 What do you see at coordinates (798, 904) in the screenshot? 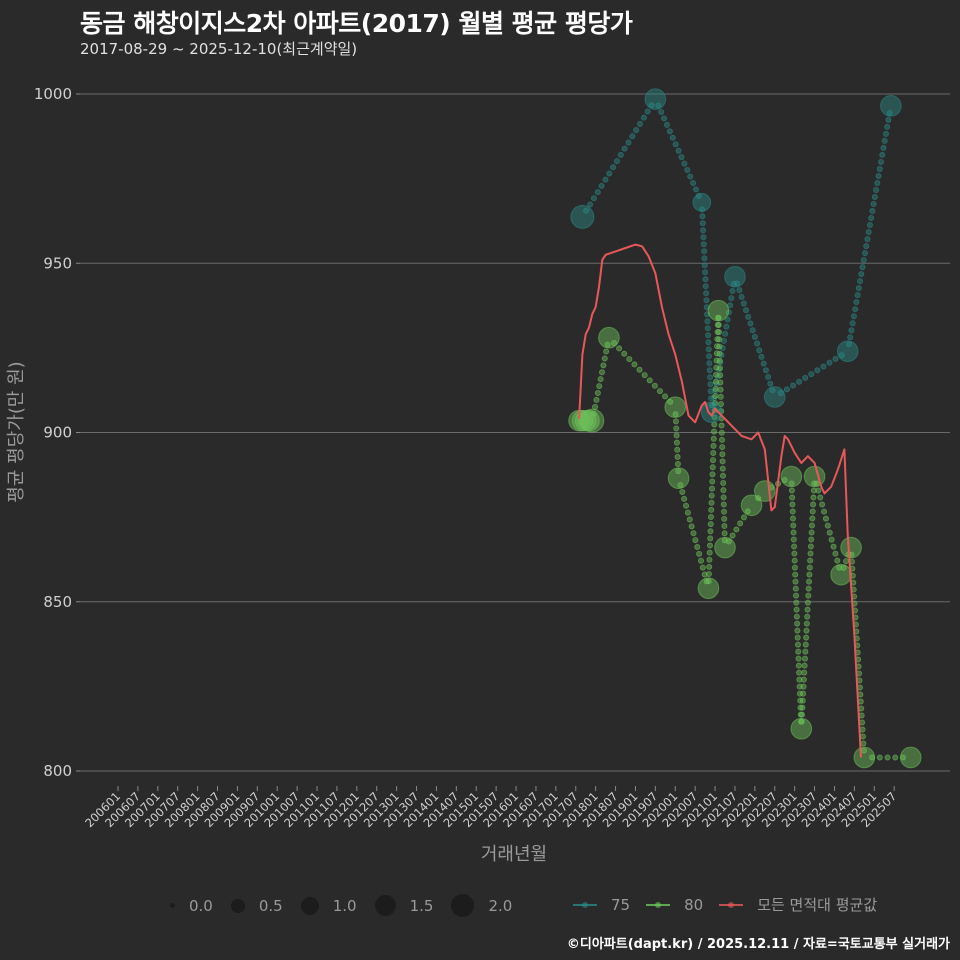
I see `series-legend-item: 모든 면적대 평균값` at bounding box center [798, 904].